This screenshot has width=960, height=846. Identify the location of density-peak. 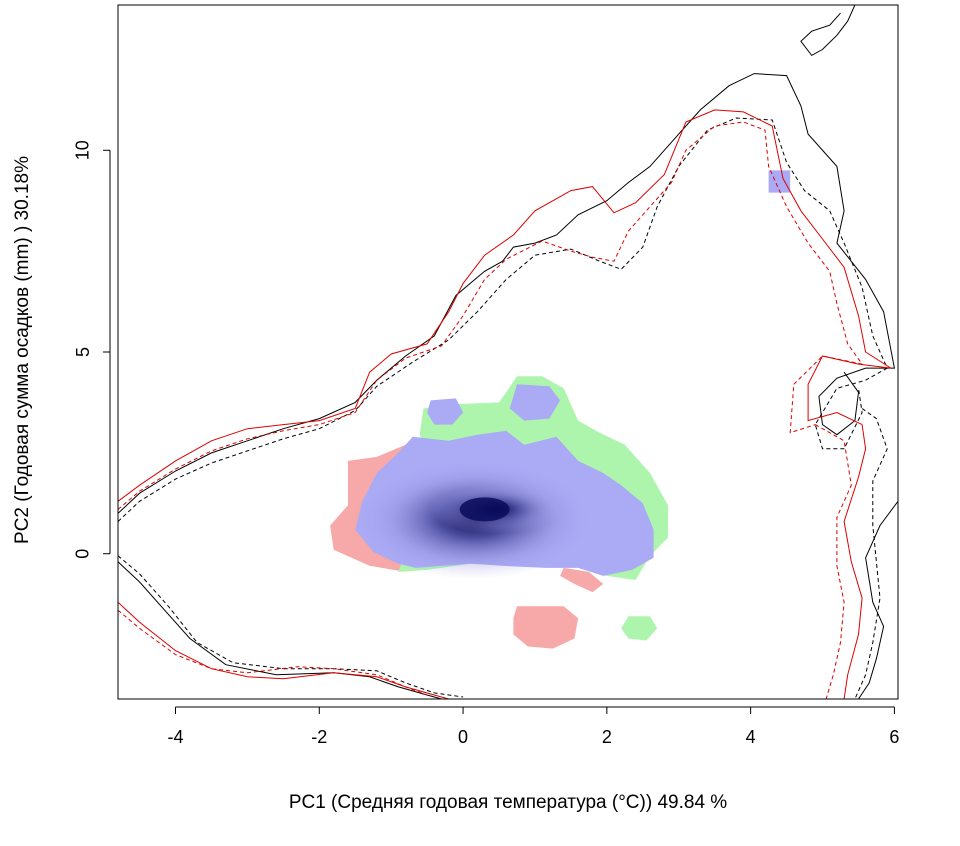
(484, 509).